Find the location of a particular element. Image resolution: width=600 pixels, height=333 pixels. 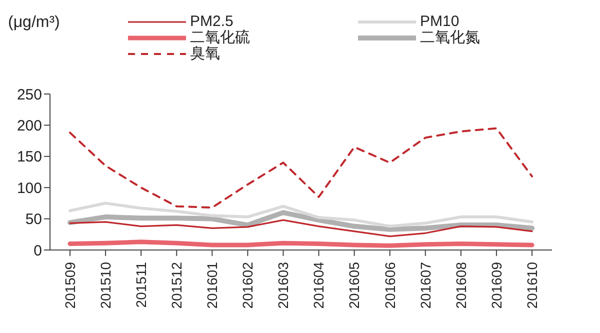

legend-label: PM10 is located at coordinates (440, 21).